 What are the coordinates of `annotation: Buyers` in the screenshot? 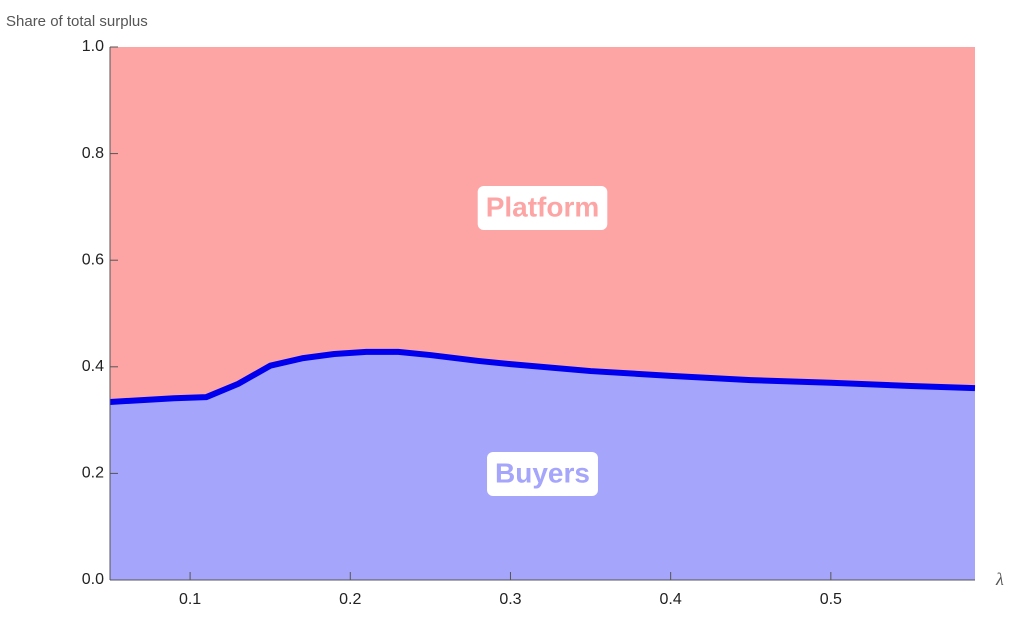 It's located at (542, 474).